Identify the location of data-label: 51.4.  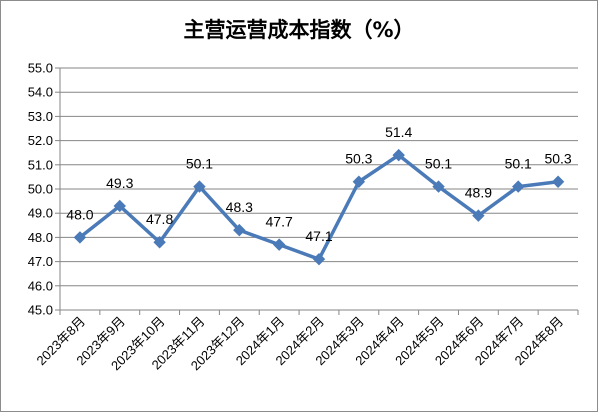
(398, 132).